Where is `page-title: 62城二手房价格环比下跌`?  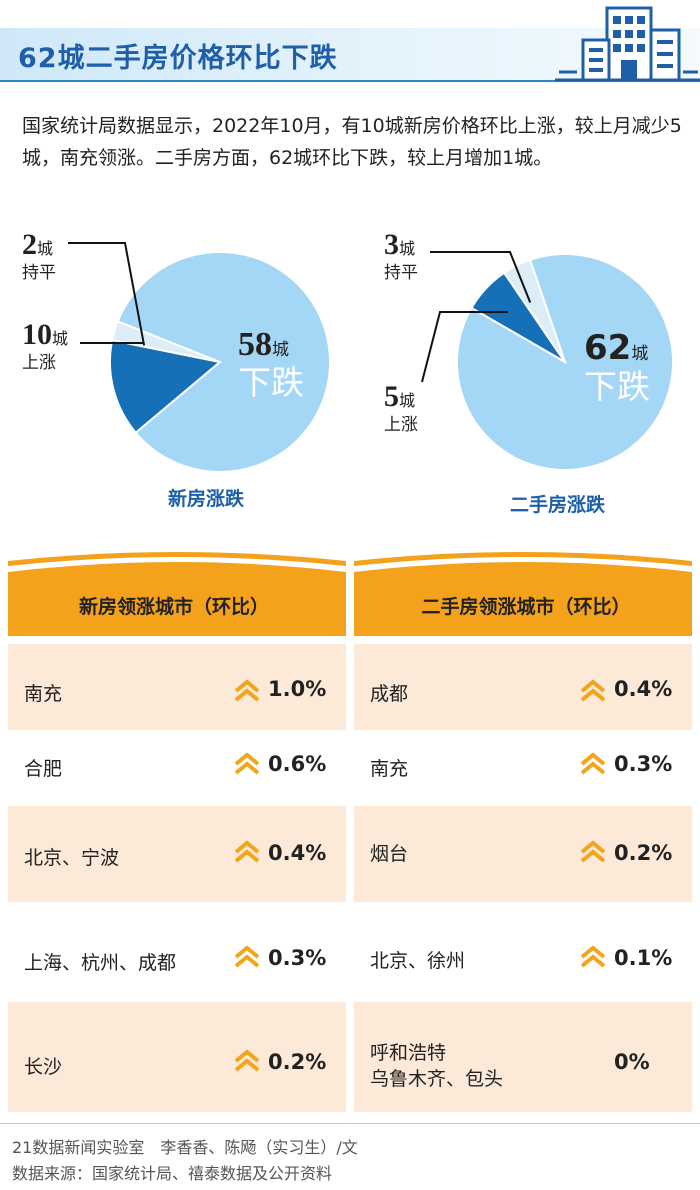 page-title: 62城二手房价格环比下跌 is located at coordinates (178, 58).